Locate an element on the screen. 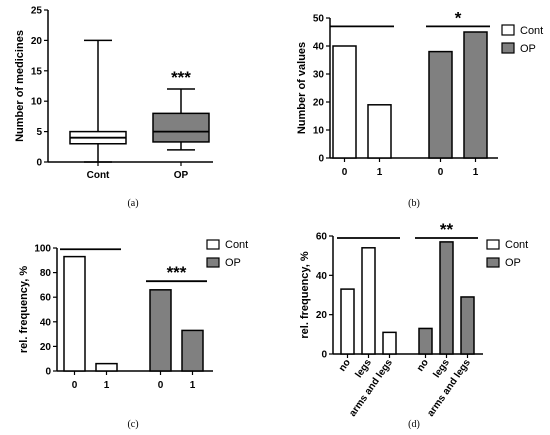 The height and width of the screenshot is (435, 550). panel-label: (a) is located at coordinates (132, 203).